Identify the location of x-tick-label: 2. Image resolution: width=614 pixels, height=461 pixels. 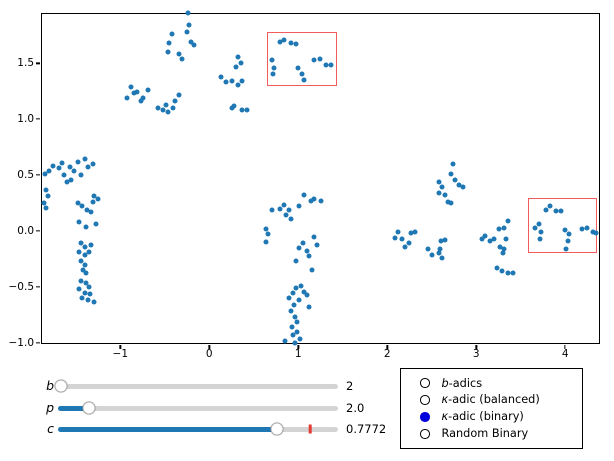
(387, 354).